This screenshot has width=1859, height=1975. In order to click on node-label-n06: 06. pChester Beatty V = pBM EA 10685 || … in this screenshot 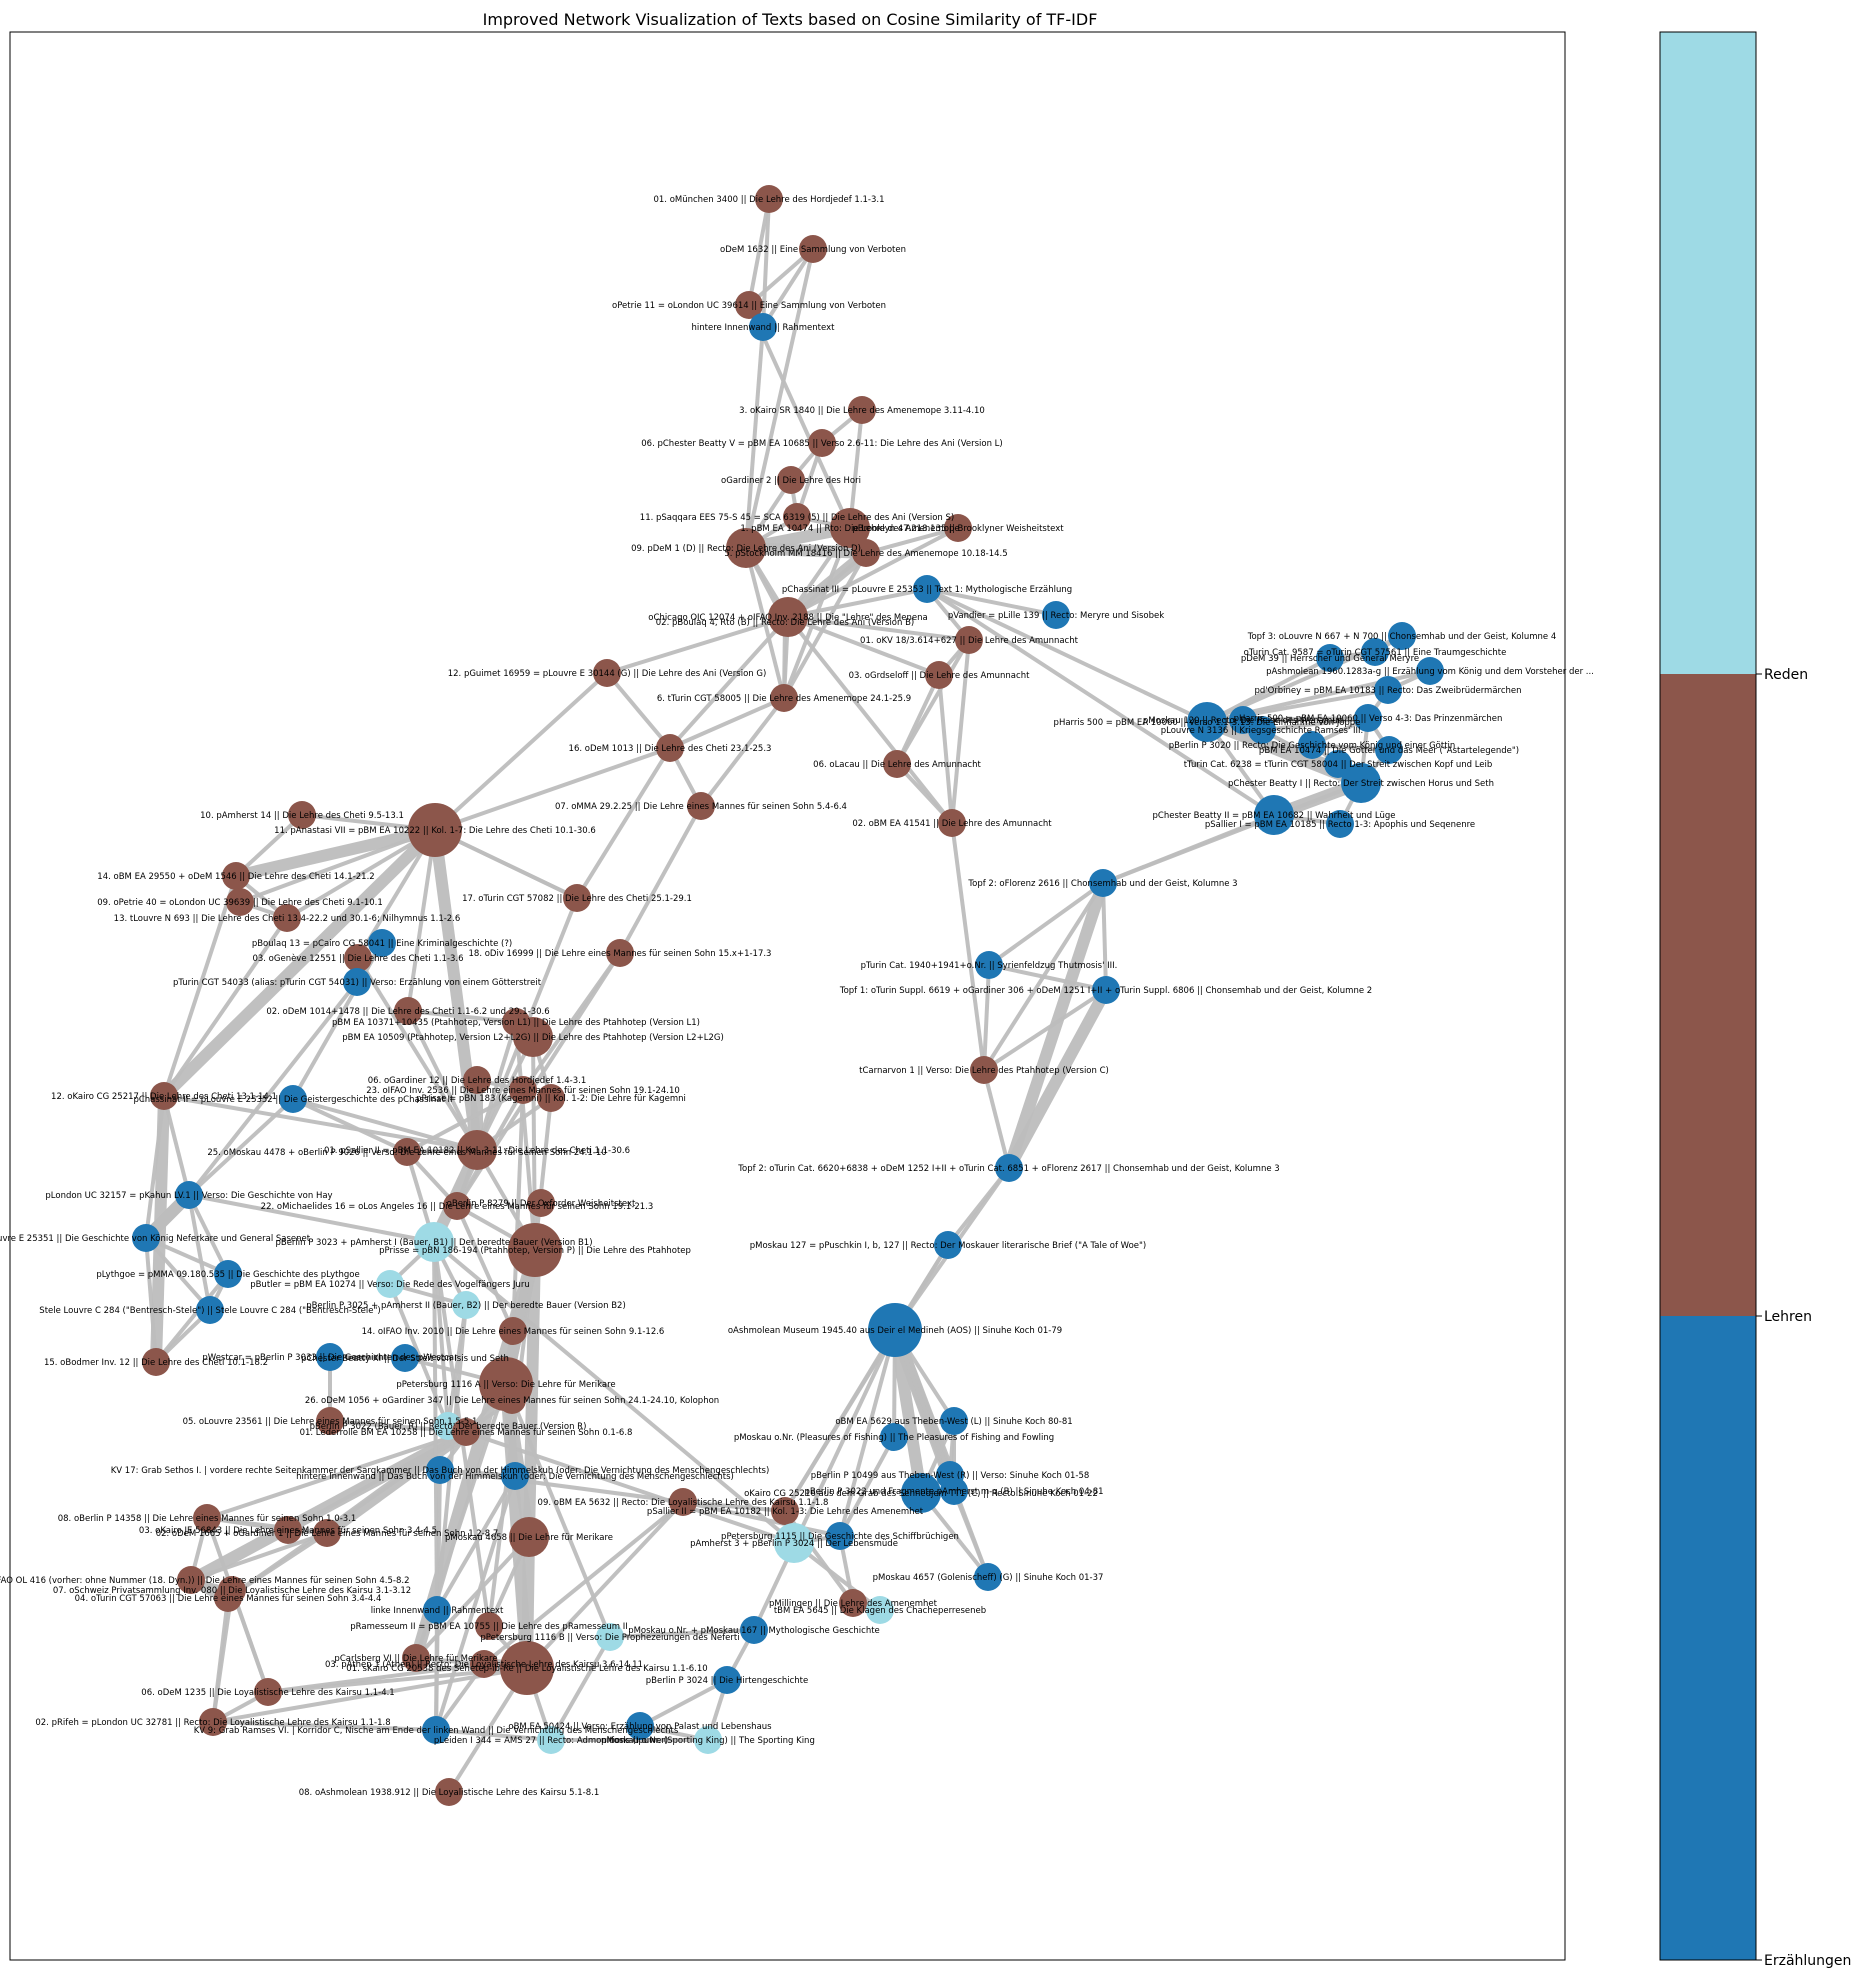, I will do `click(822, 444)`.